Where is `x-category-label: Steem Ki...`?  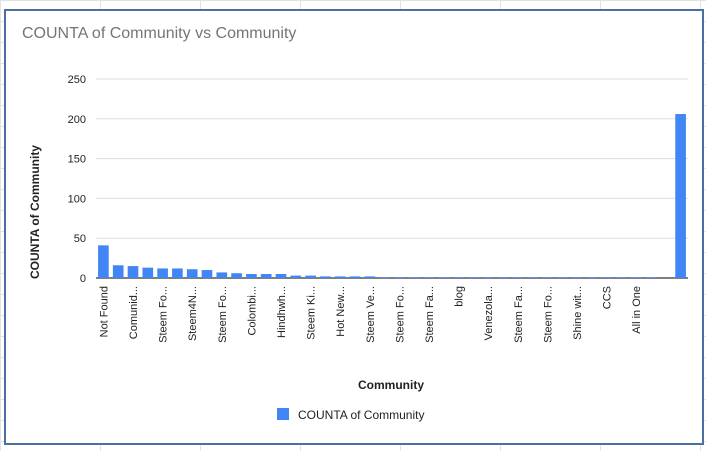
x-category-label: Steem Ki... is located at coordinates (312, 313).